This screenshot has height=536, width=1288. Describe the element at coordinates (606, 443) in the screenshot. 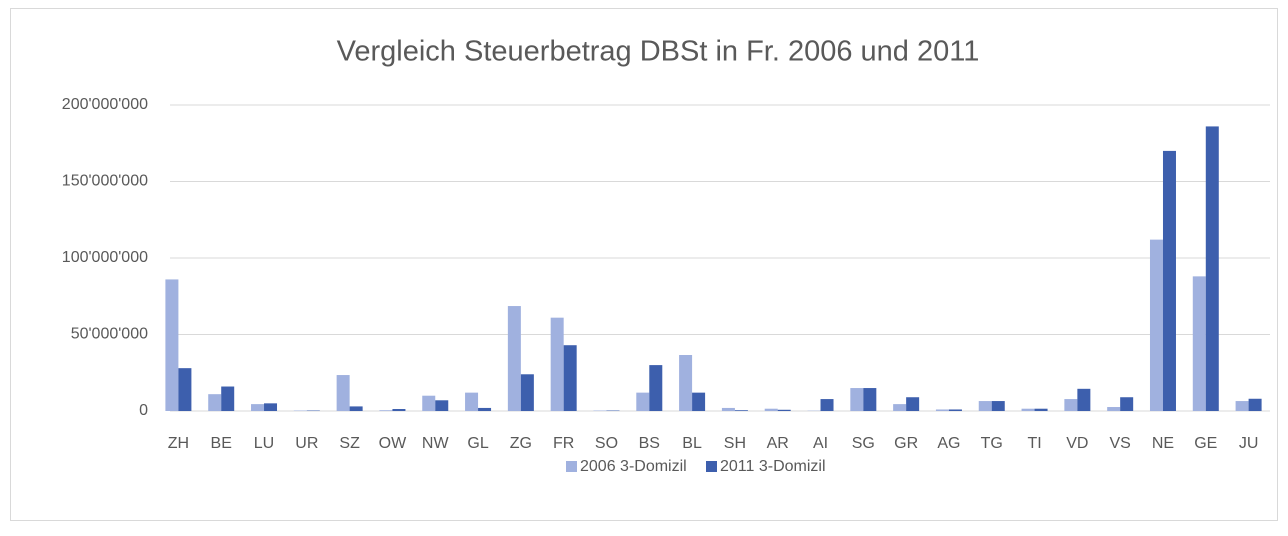

I see `x-tick-label: SO` at that location.